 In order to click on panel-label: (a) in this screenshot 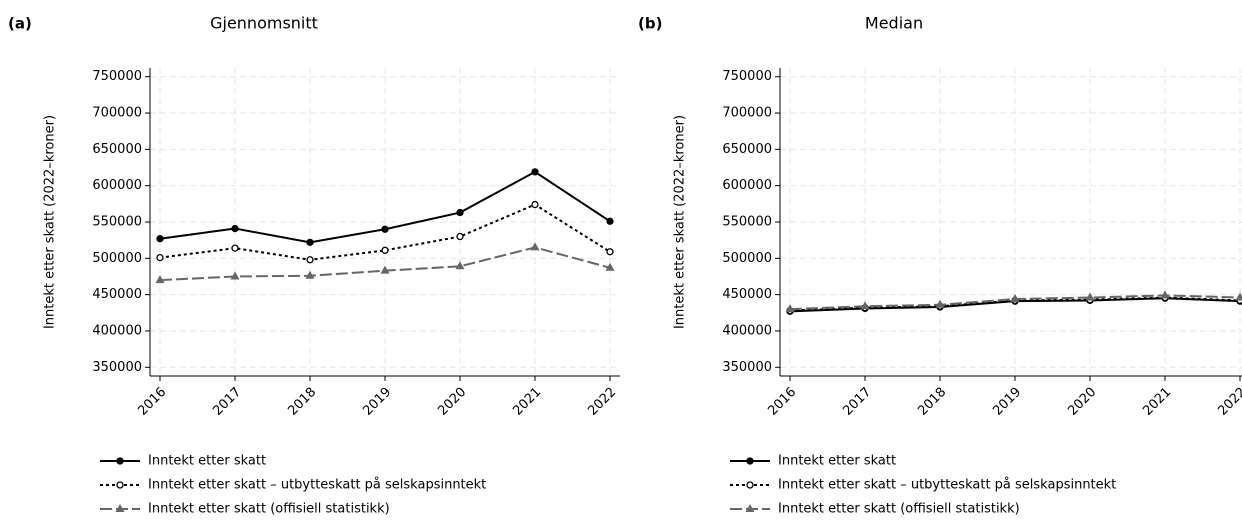, I will do `click(20, 24)`.